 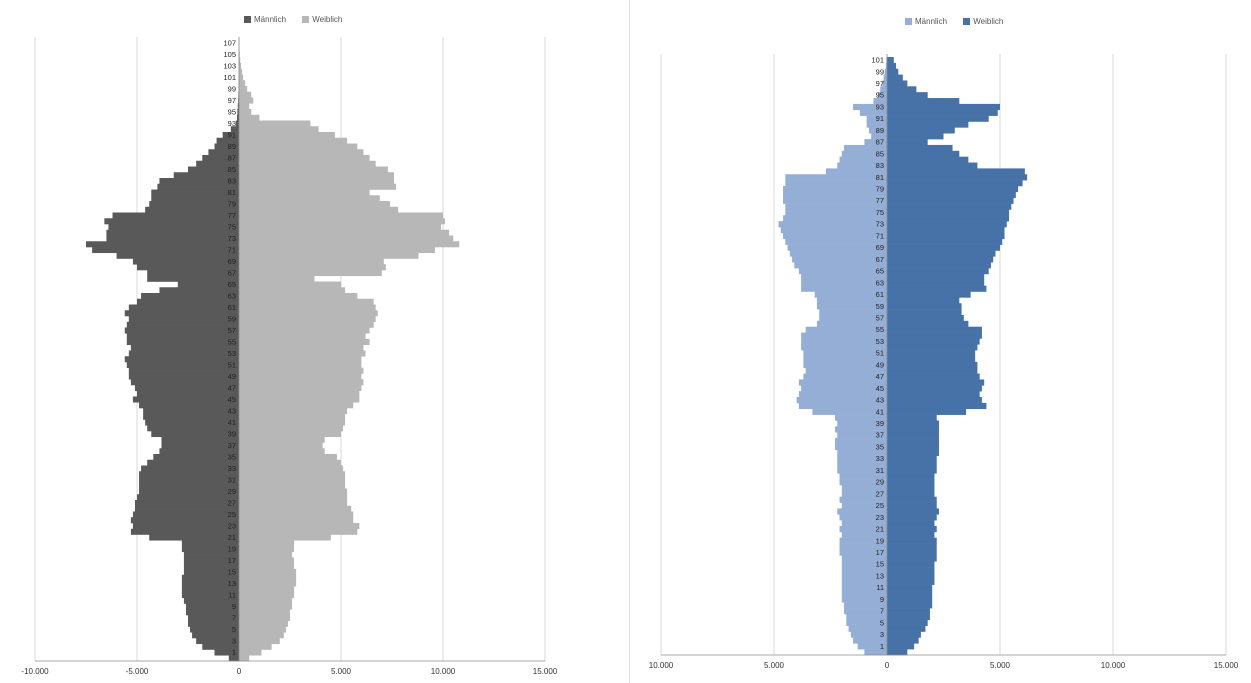 What do you see at coordinates (880, 212) in the screenshot?
I see `age-tick-label: 75` at bounding box center [880, 212].